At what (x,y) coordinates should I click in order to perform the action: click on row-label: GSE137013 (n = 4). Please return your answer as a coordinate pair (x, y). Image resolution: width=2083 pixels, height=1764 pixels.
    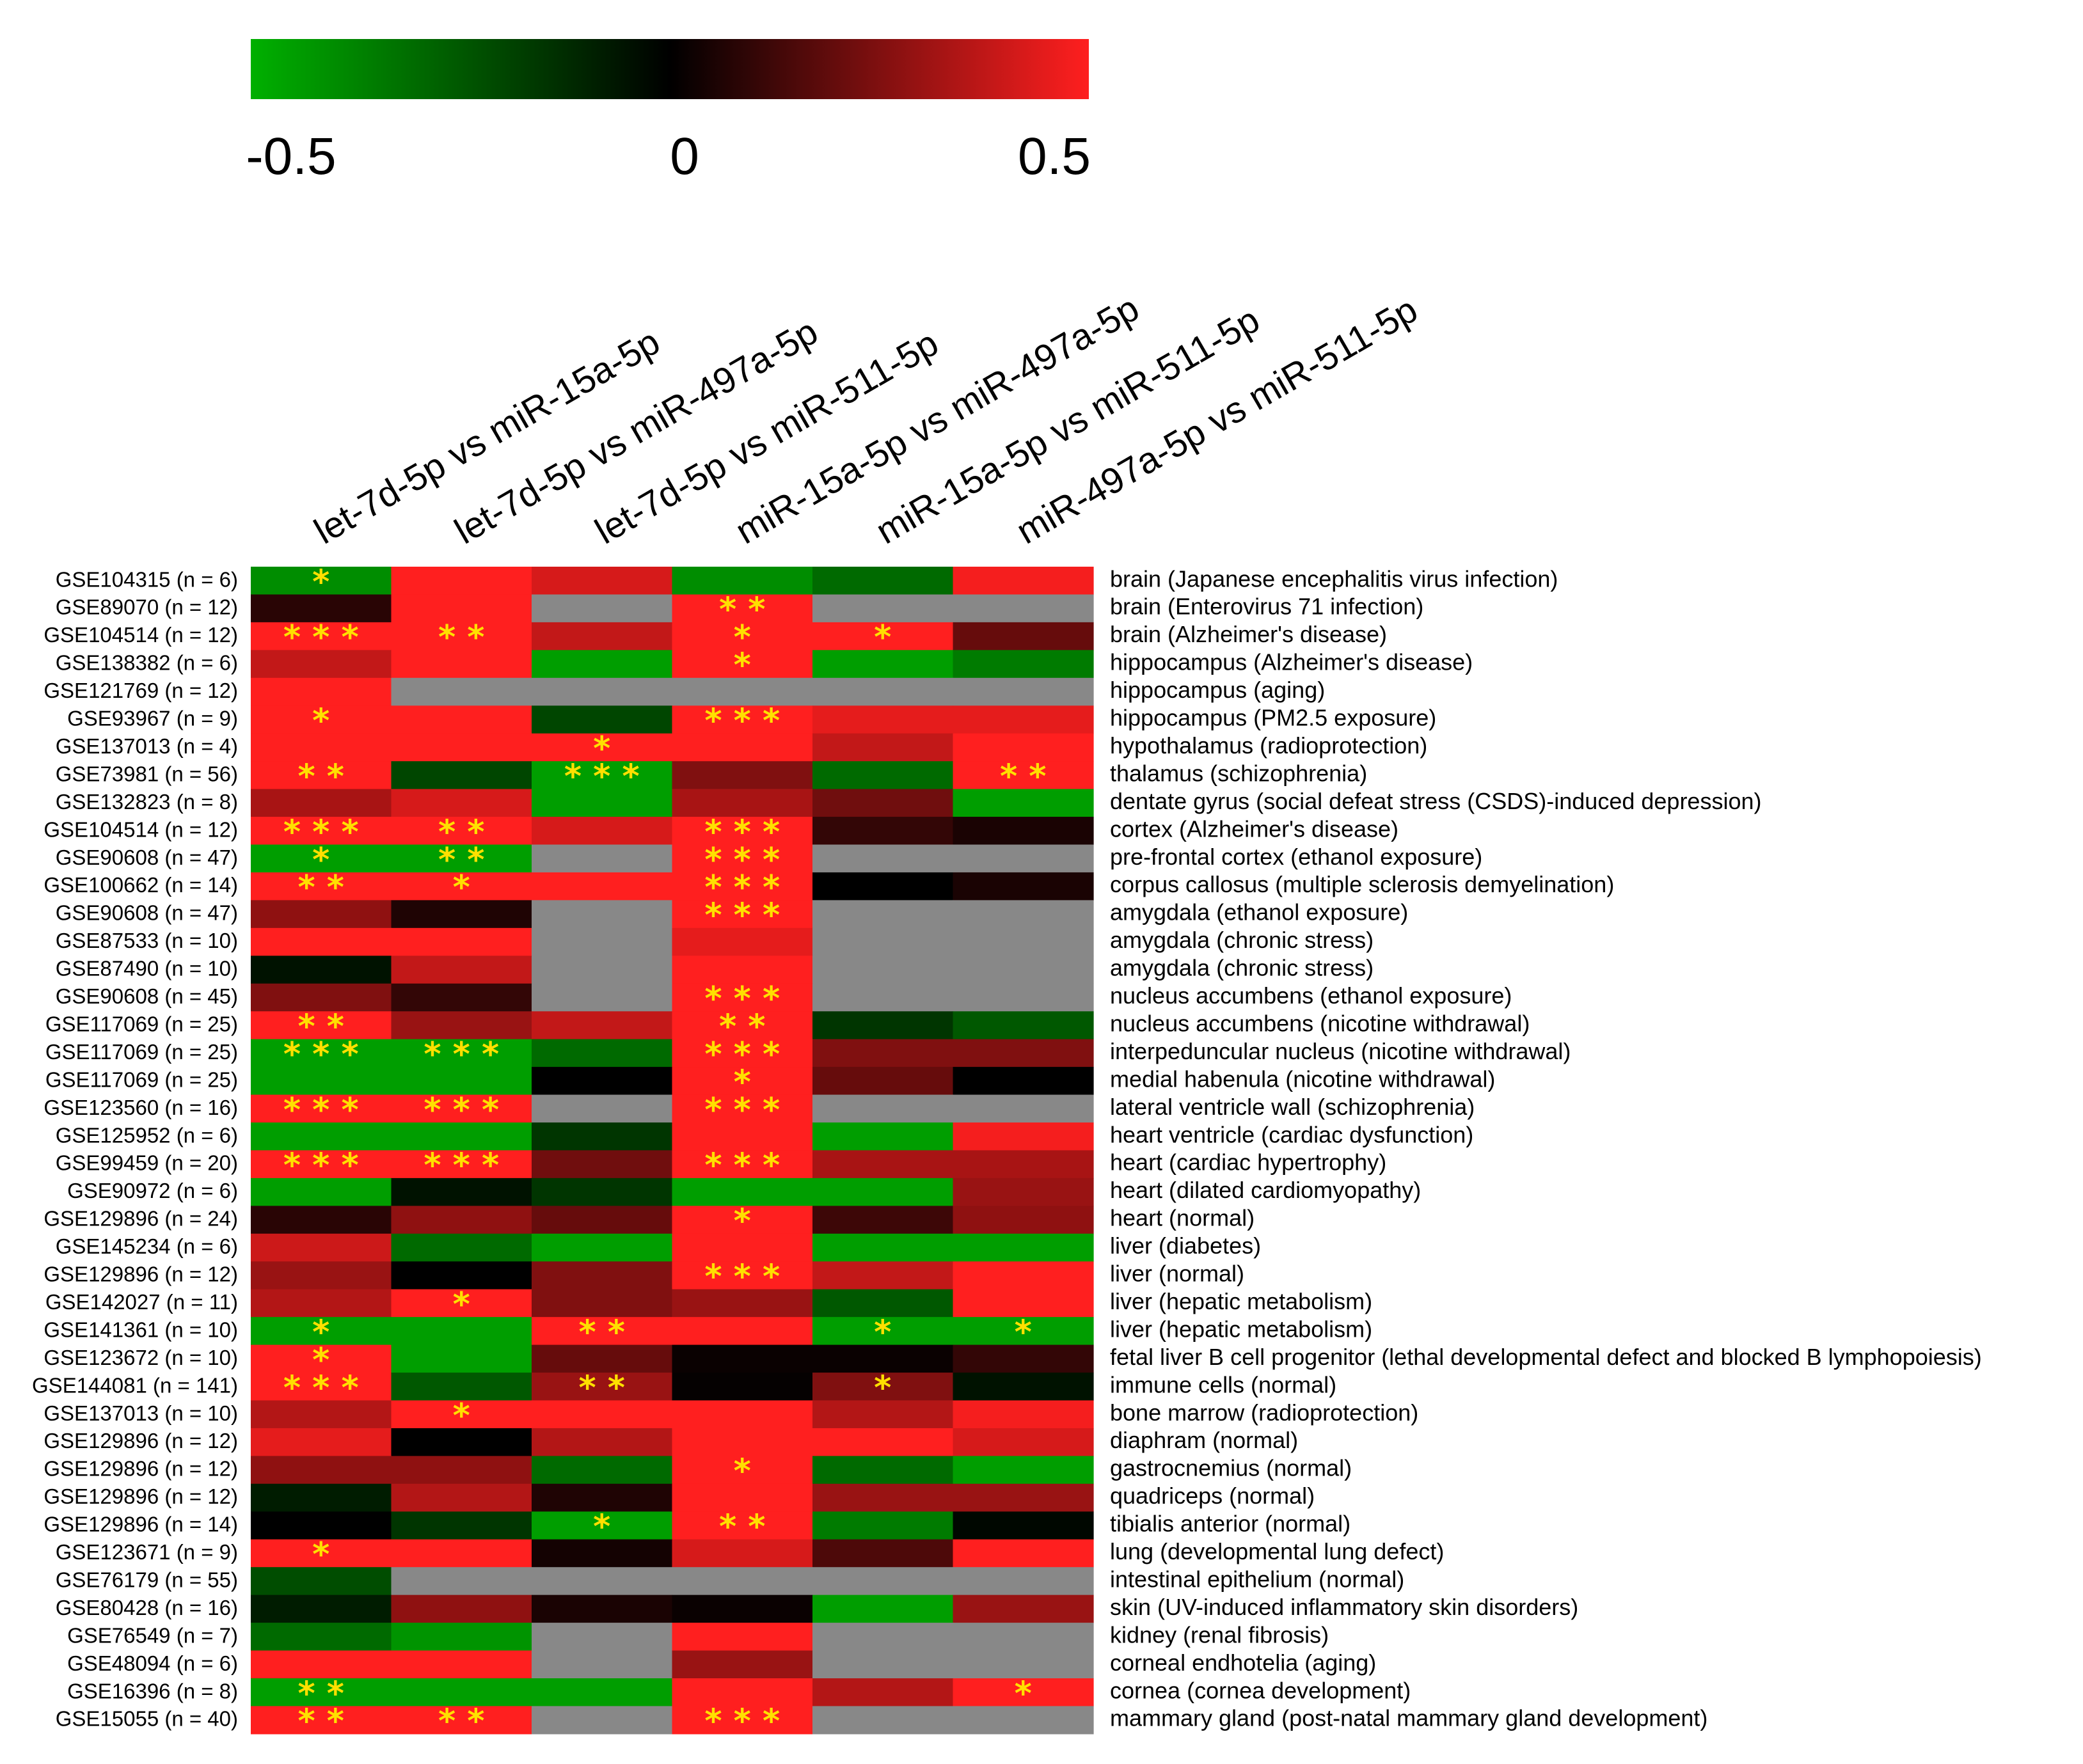
    Looking at the image, I should click on (147, 746).